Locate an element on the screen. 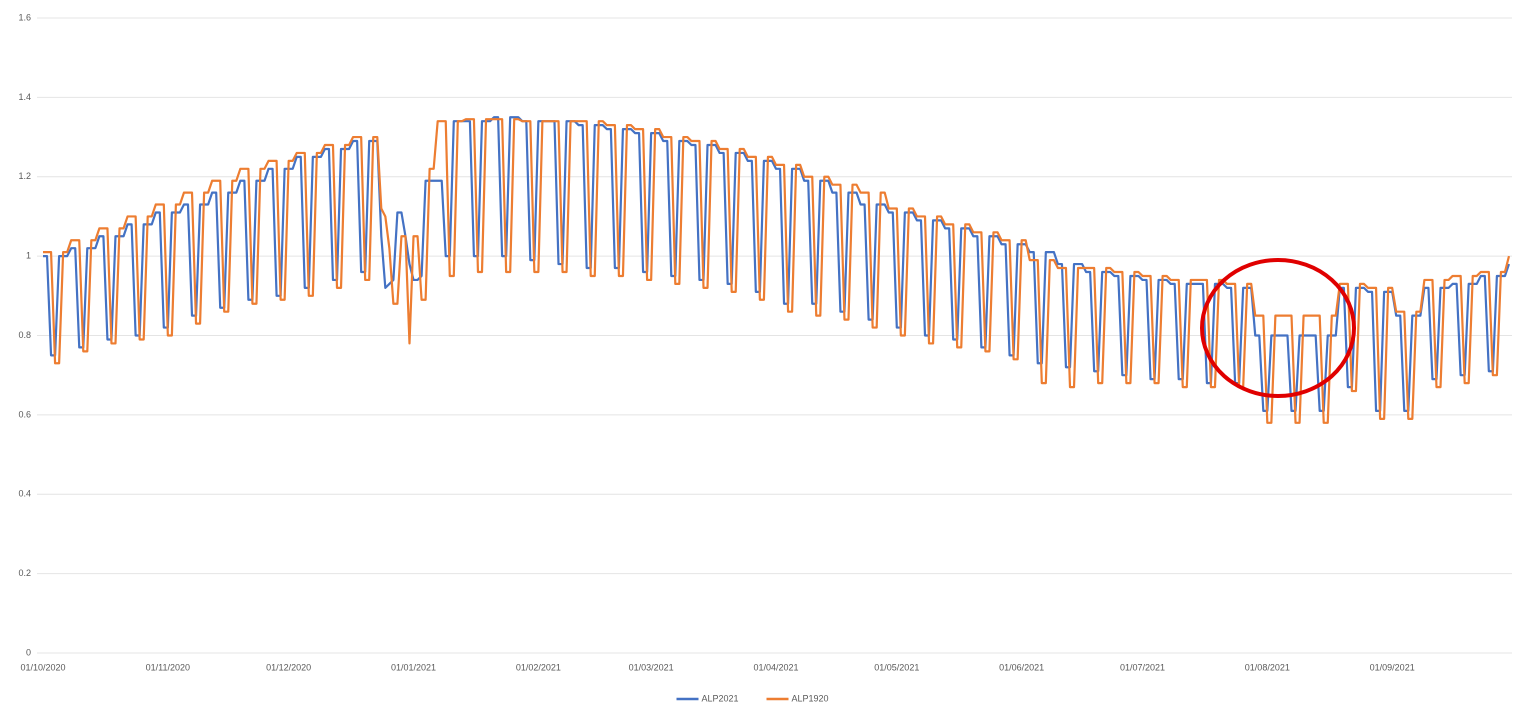 This screenshot has height=716, width=1523. y-tick-label: 1.2 is located at coordinates (24, 176).